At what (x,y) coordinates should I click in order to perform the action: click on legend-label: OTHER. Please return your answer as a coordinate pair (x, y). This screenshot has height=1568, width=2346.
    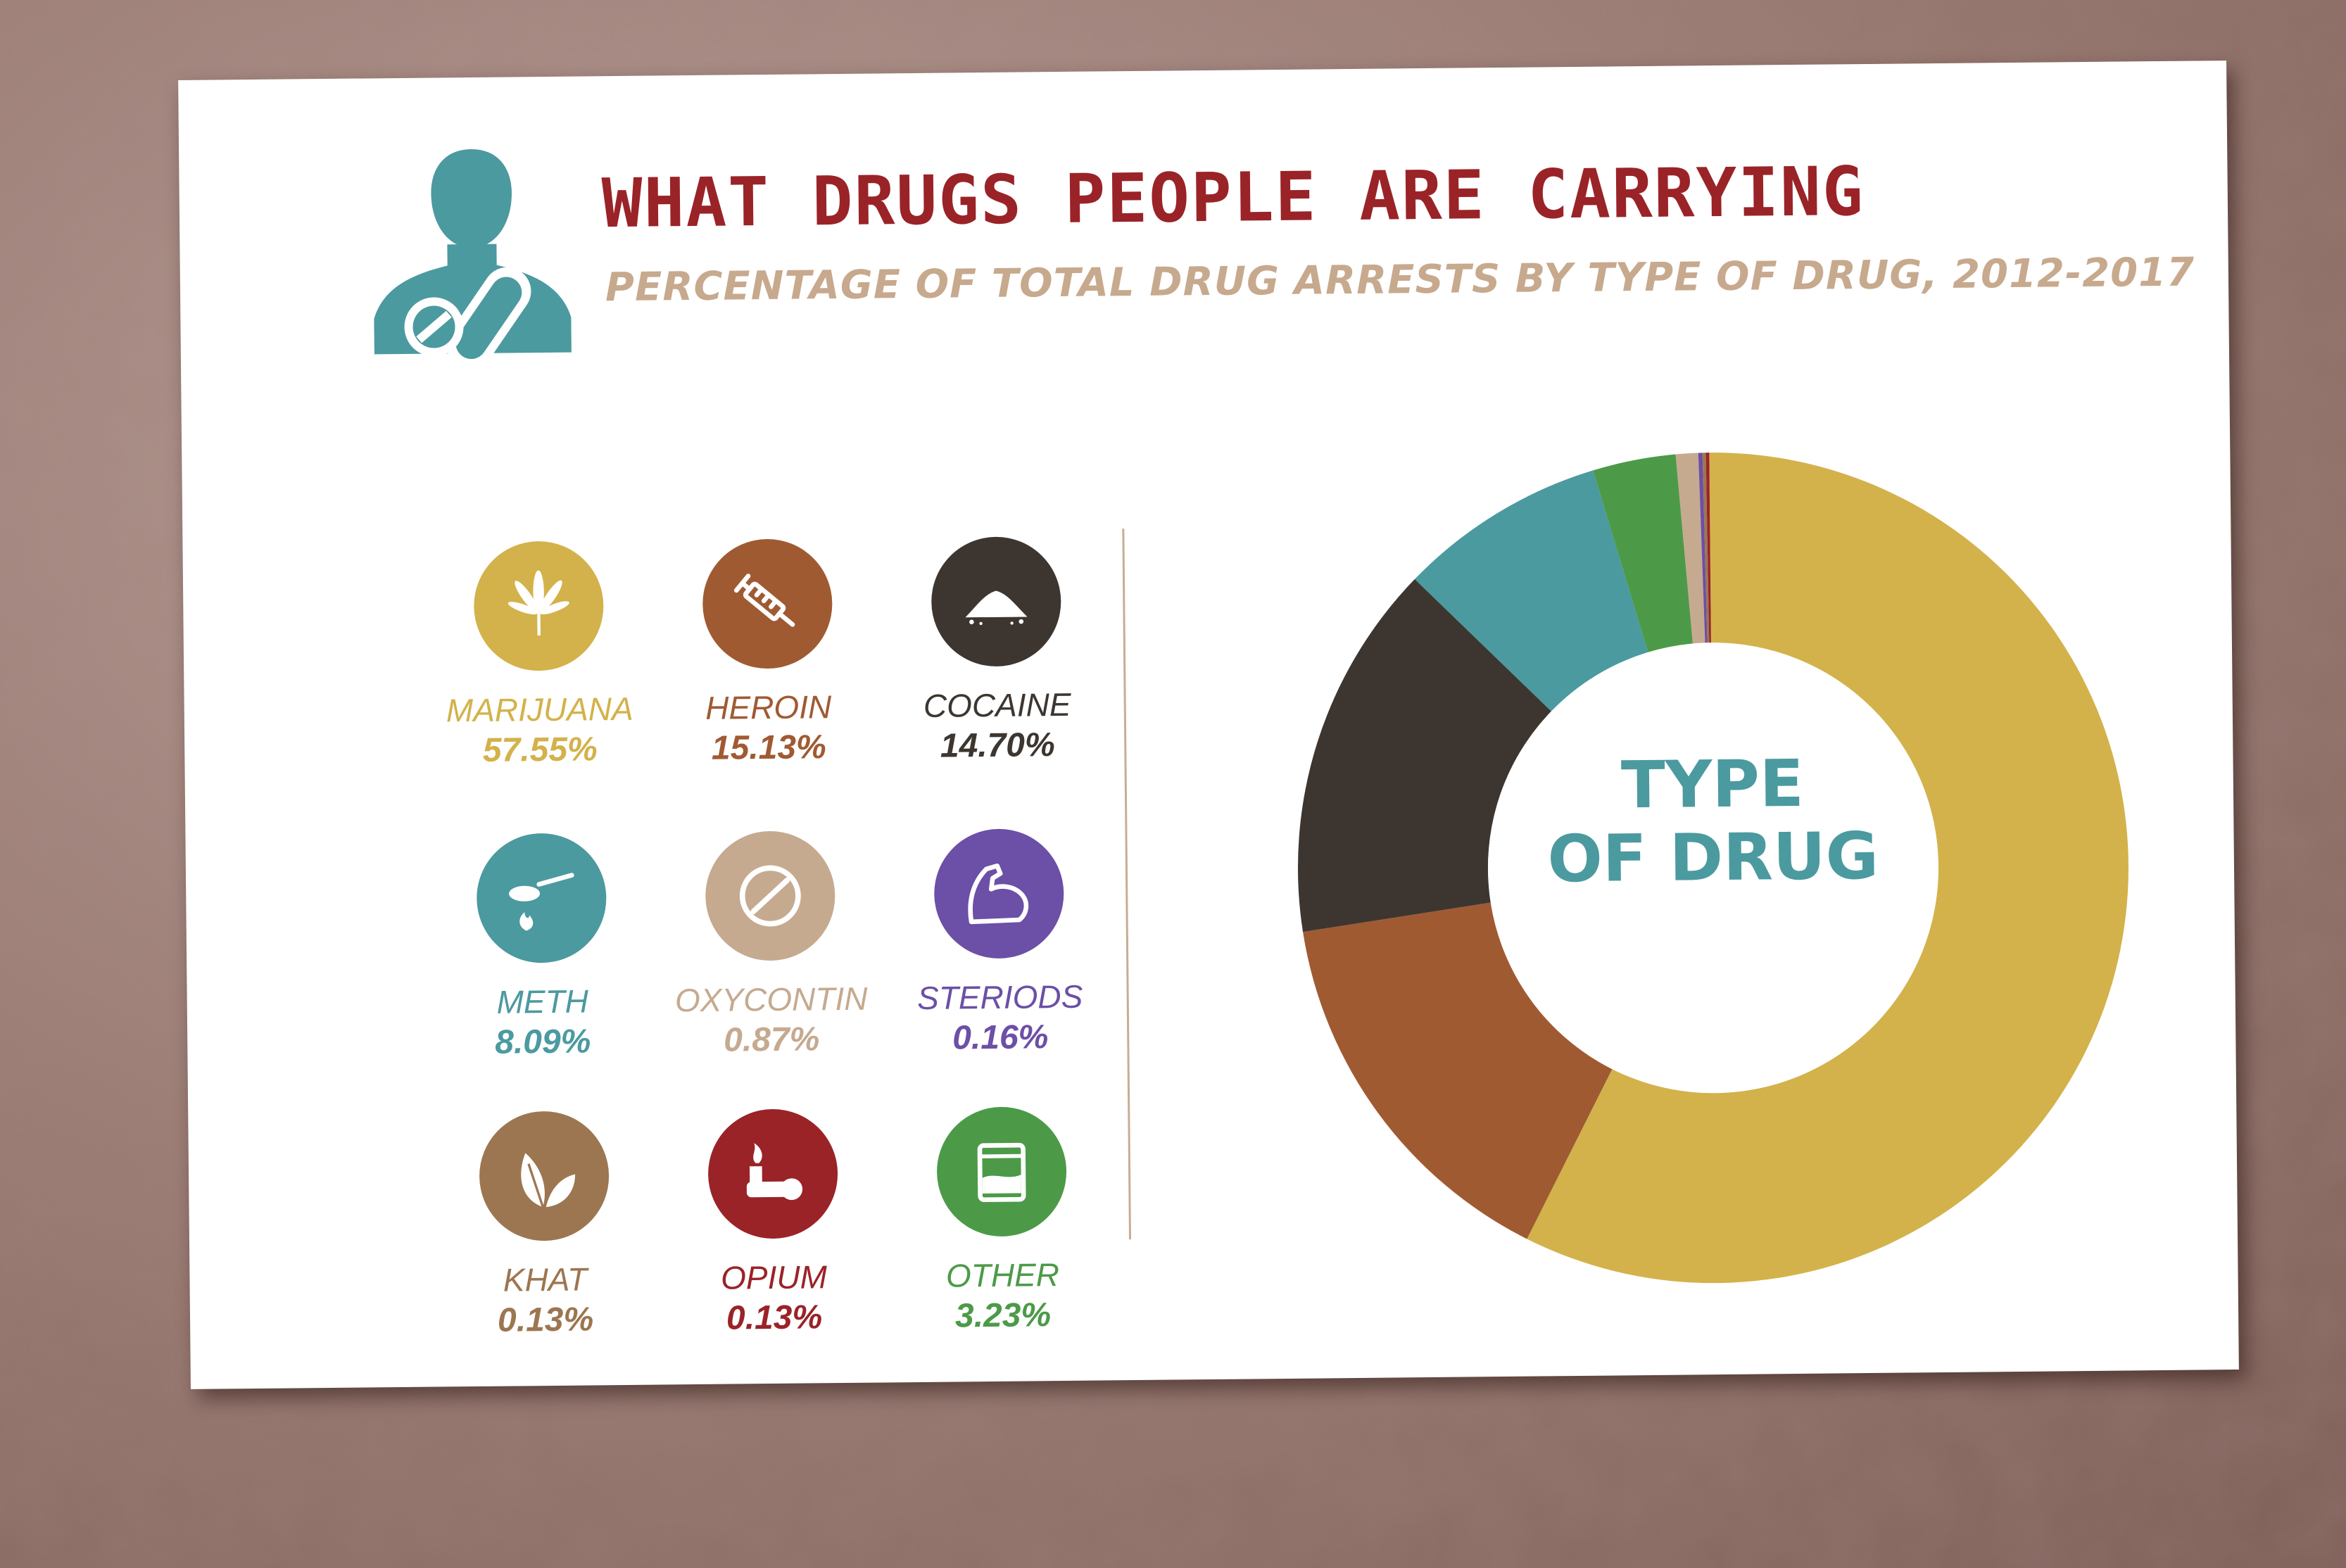
    Looking at the image, I should click on (1002, 1275).